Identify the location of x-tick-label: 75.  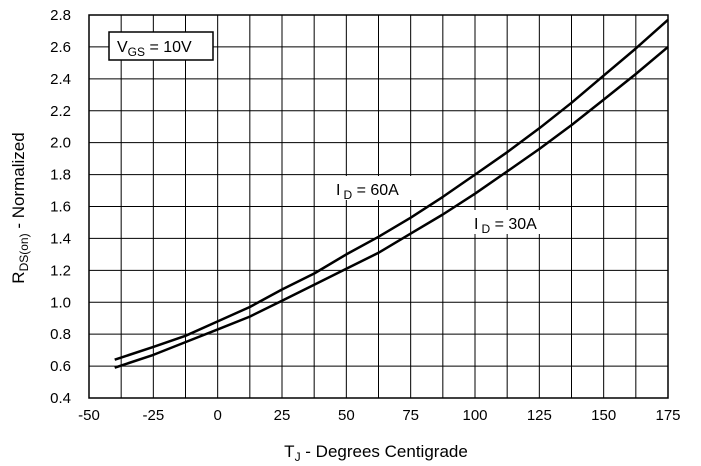
(410, 415).